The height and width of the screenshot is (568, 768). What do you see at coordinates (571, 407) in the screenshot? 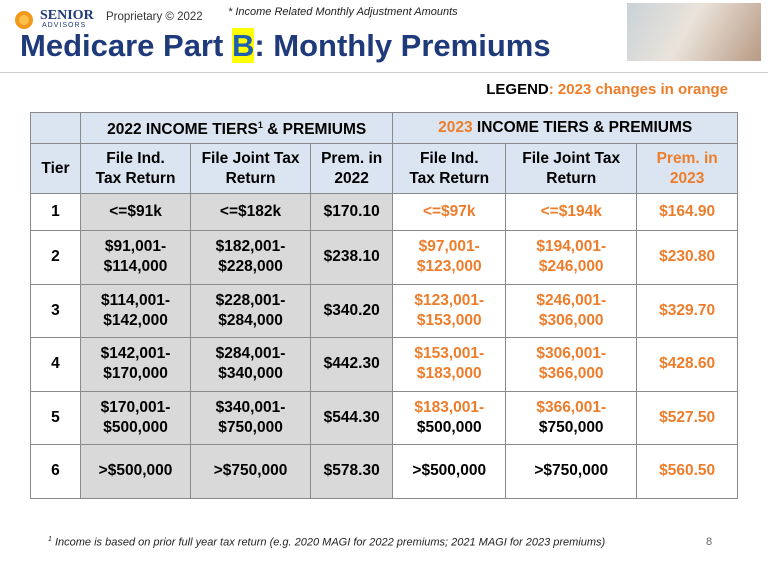
I see `cell-line: $366,001-` at bounding box center [571, 407].